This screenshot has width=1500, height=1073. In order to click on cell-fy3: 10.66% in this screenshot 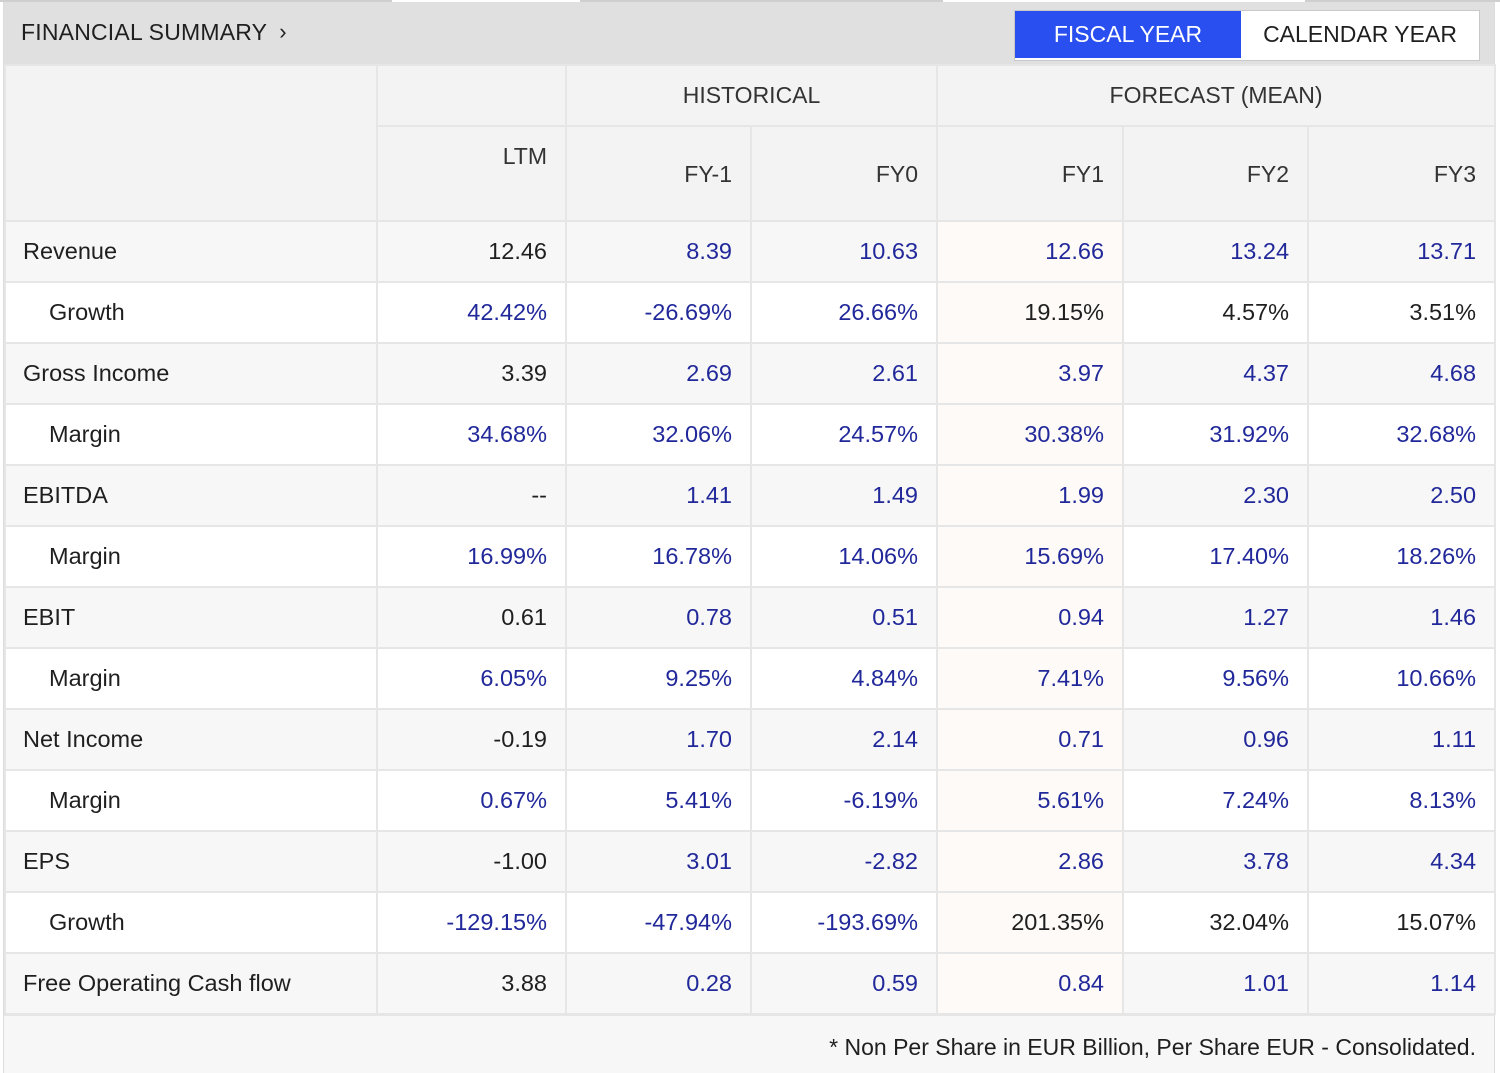, I will do `click(1402, 678)`.